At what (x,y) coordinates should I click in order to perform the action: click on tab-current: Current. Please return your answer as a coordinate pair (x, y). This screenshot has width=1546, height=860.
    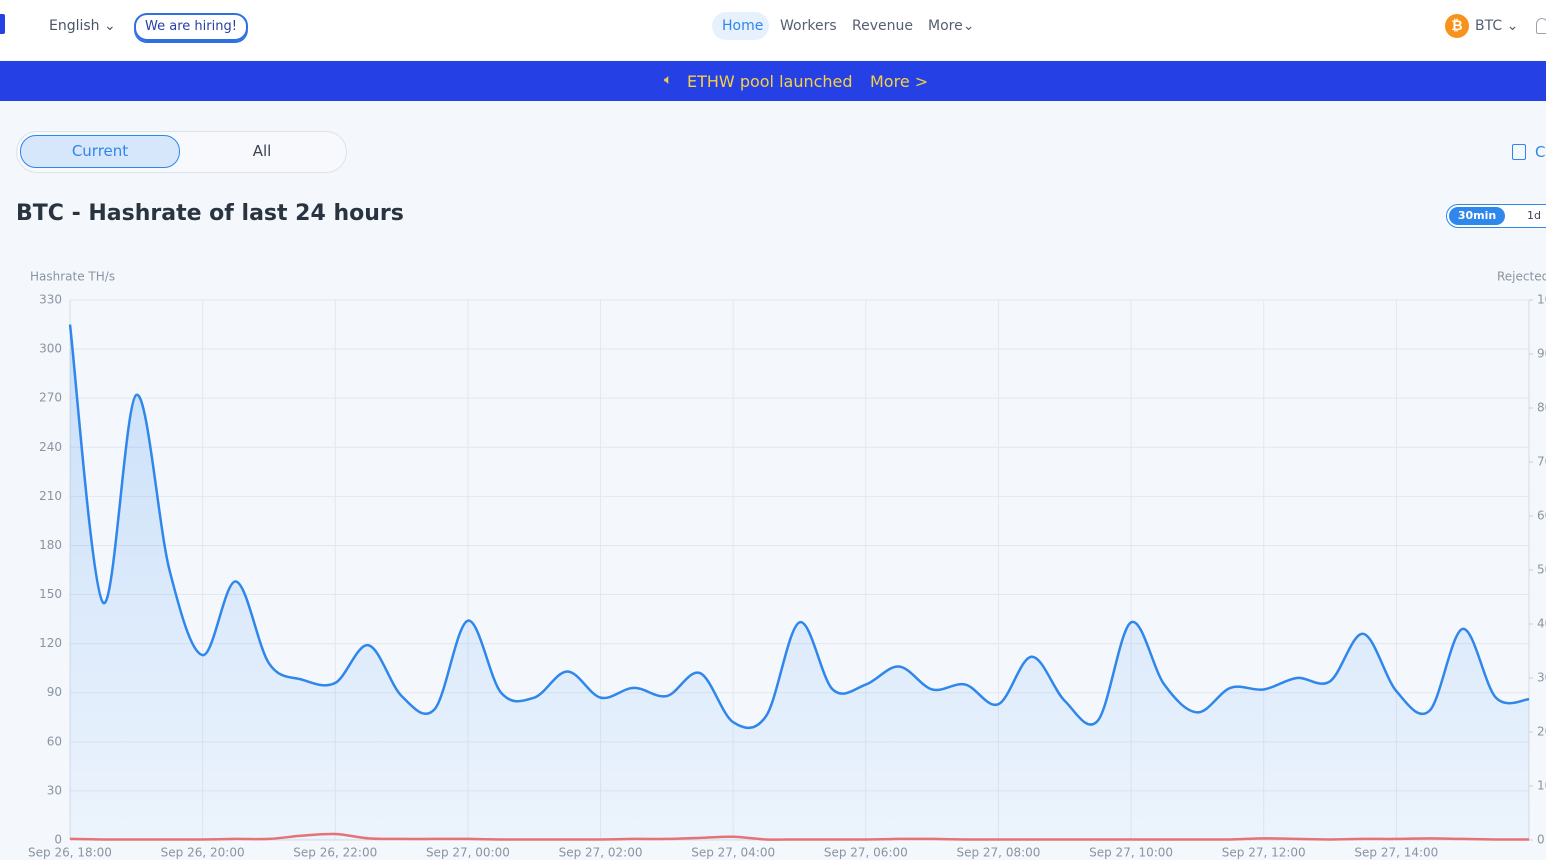
    Looking at the image, I should click on (100, 151).